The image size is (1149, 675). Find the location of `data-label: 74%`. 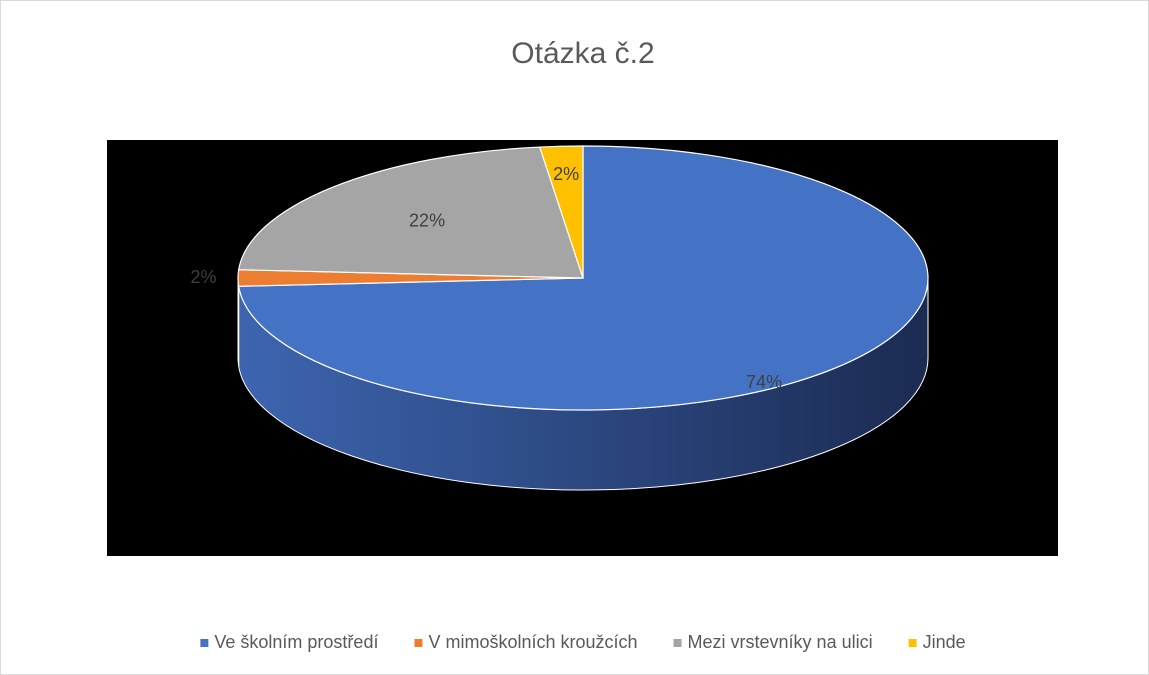

data-label: 74% is located at coordinates (764, 382).